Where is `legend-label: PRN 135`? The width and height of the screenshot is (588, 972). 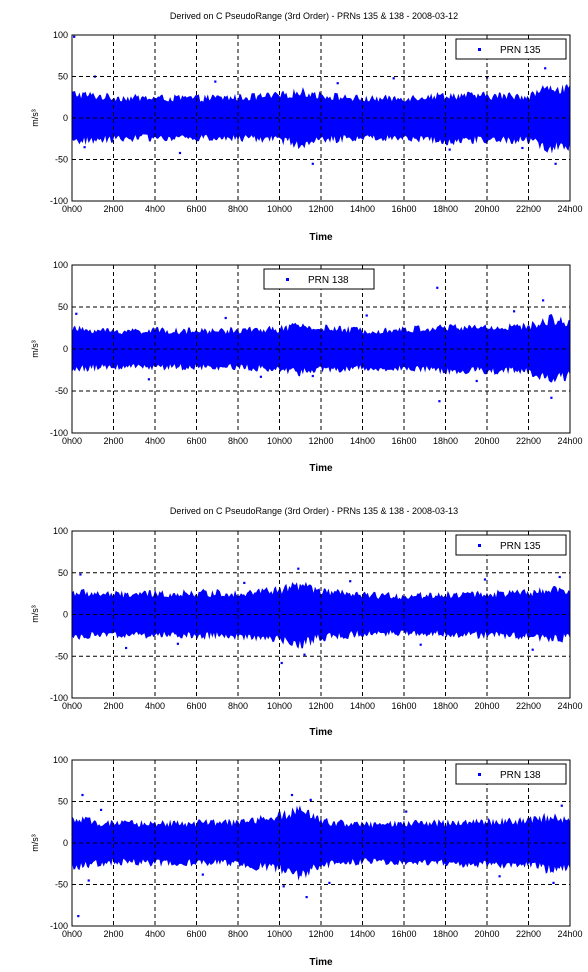 legend-label: PRN 135 is located at coordinates (520, 546).